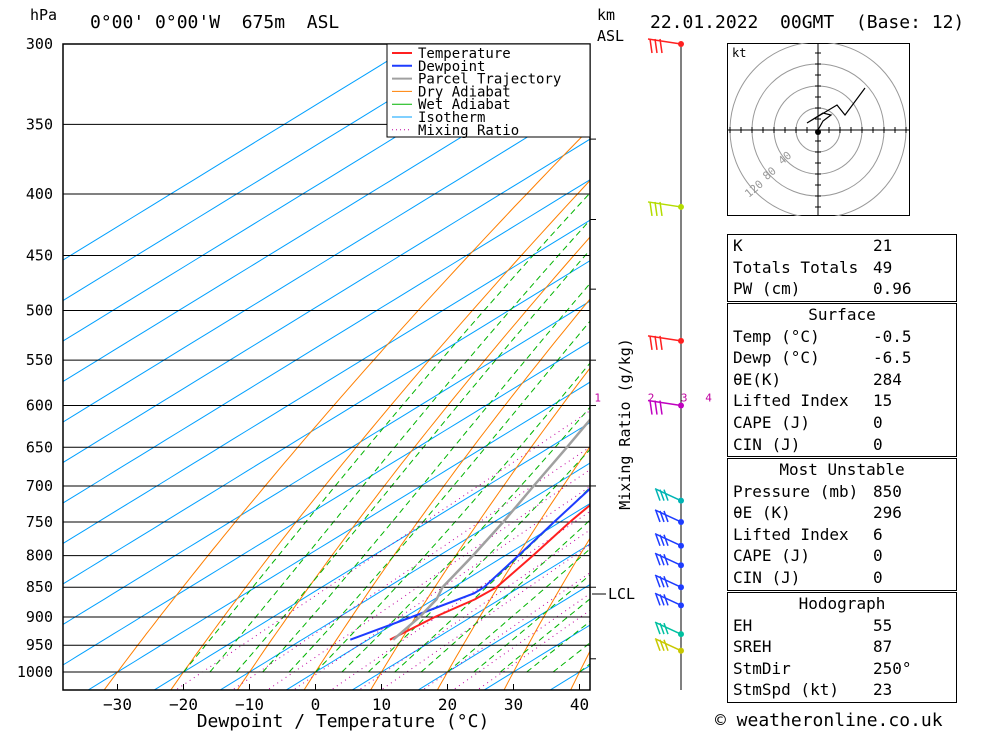 The image size is (1000, 733). I want to click on hodograph-title: Hodograph, so click(842, 603).